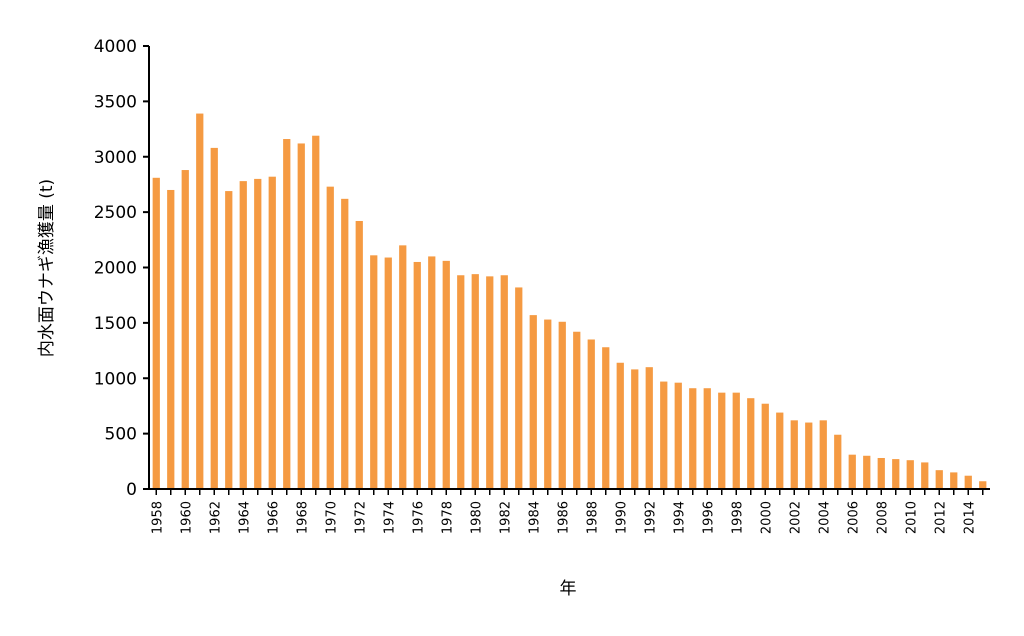 This screenshot has width=1024, height=636. What do you see at coordinates (954, 480) in the screenshot?
I see `bar-2013` at bounding box center [954, 480].